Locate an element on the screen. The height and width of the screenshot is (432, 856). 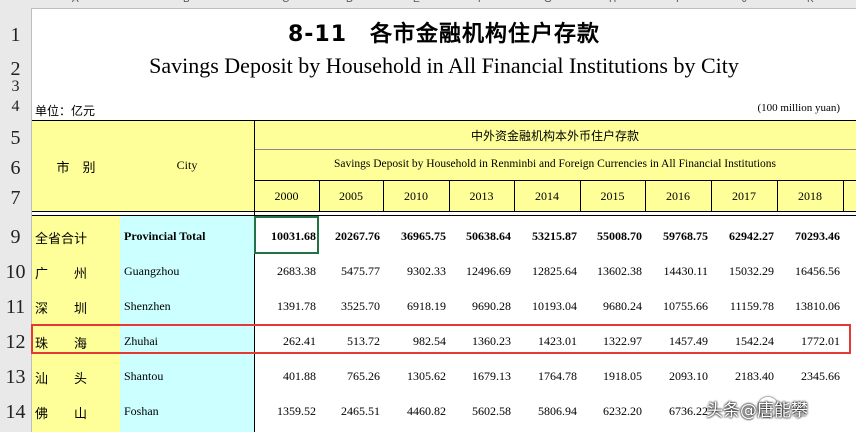
city-name-cn: 汕 头 is located at coordinates (61, 379).